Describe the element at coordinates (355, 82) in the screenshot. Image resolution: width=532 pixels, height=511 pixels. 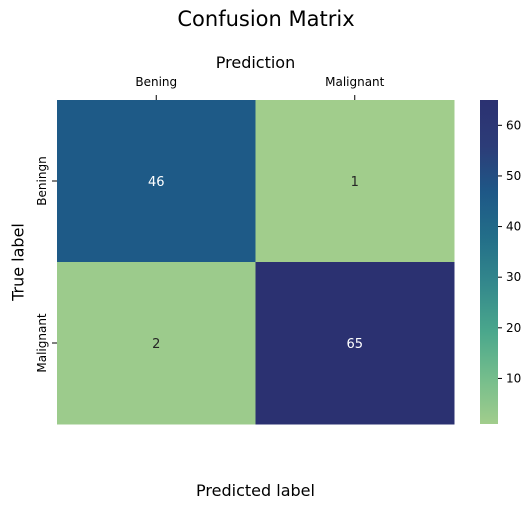
I see `x-tick-label: Malignant` at that location.